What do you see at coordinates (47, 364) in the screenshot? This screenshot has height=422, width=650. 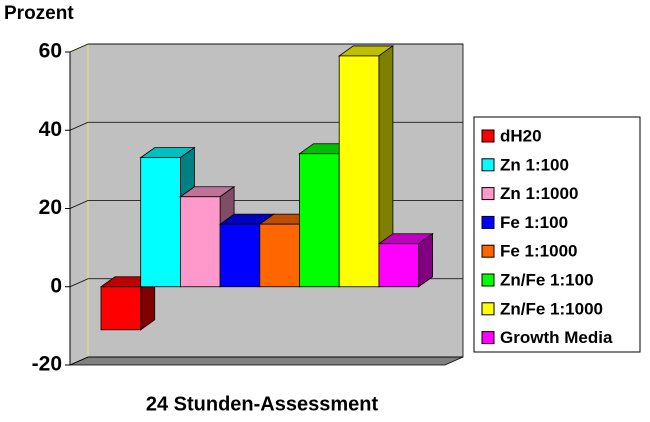 I see `y-tick-label: -20` at bounding box center [47, 364].